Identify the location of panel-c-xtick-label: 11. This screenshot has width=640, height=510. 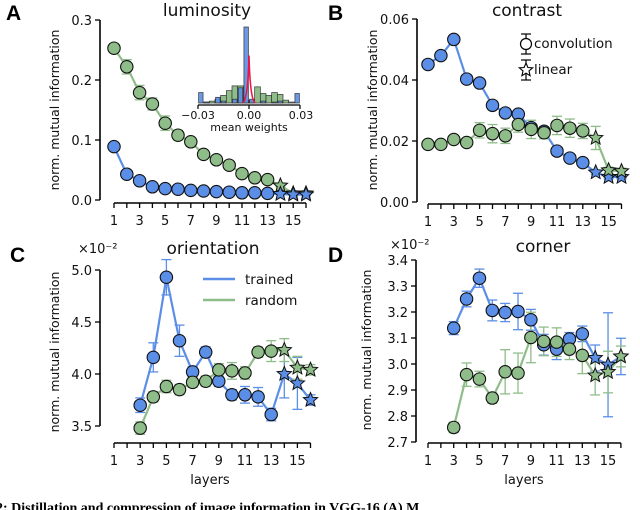
(245, 461).